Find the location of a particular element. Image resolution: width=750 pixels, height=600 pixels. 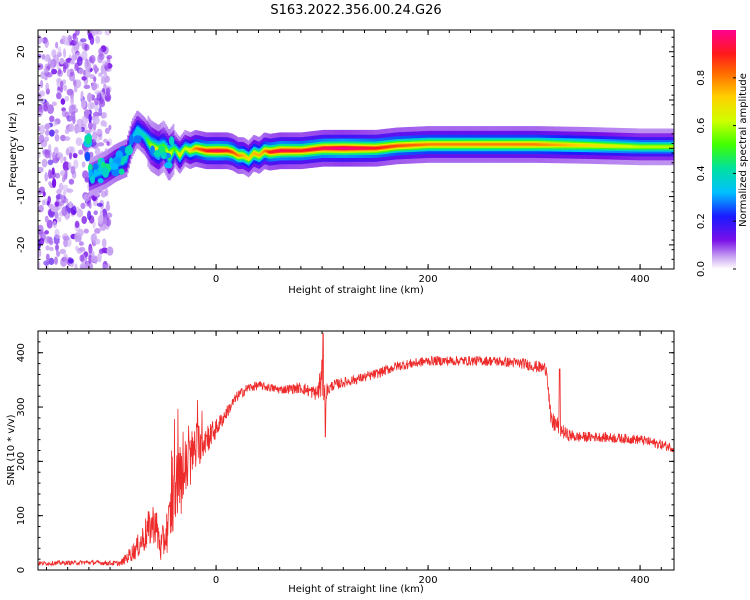

y-tick-label: 20 is located at coordinates (21, 51).